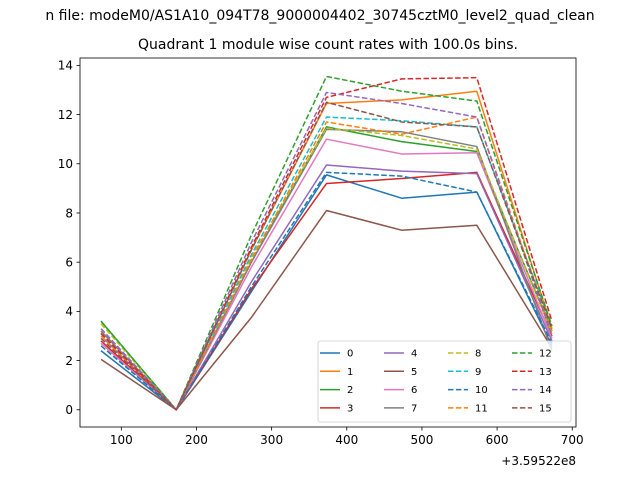  I want to click on legend-label-7: 7, so click(414, 408).